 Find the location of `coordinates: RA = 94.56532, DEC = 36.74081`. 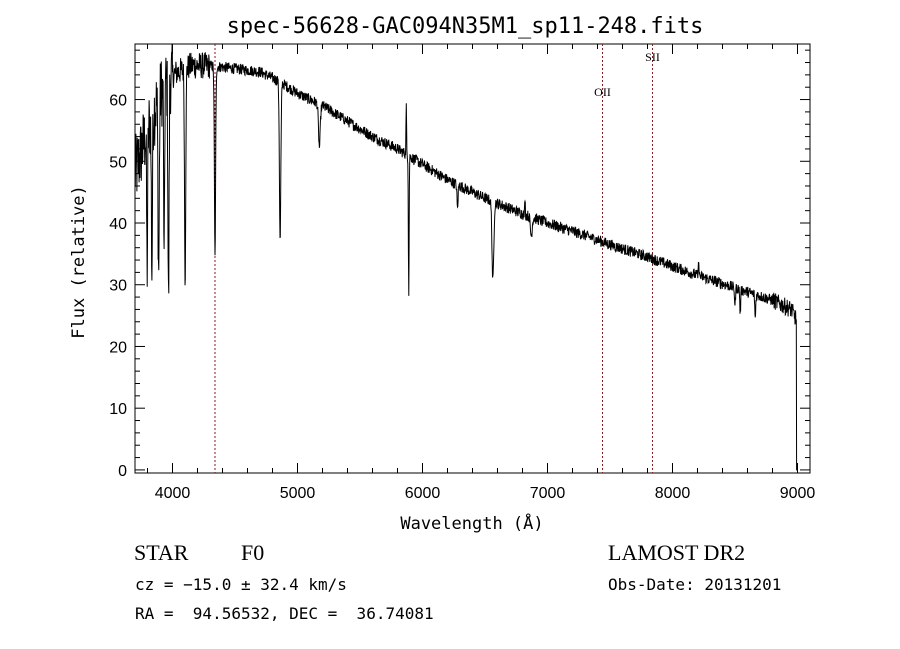

coordinates: RA = 94.56532, DEC = 36.74081 is located at coordinates (284, 613).